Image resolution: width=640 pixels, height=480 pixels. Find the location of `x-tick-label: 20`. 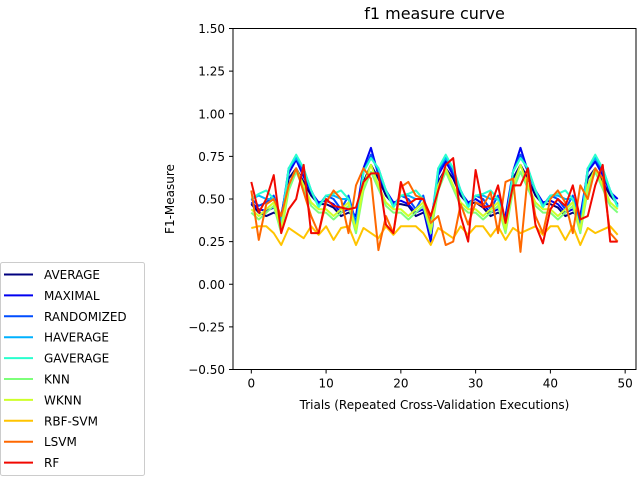

x-tick-label: 20 is located at coordinates (400, 384).